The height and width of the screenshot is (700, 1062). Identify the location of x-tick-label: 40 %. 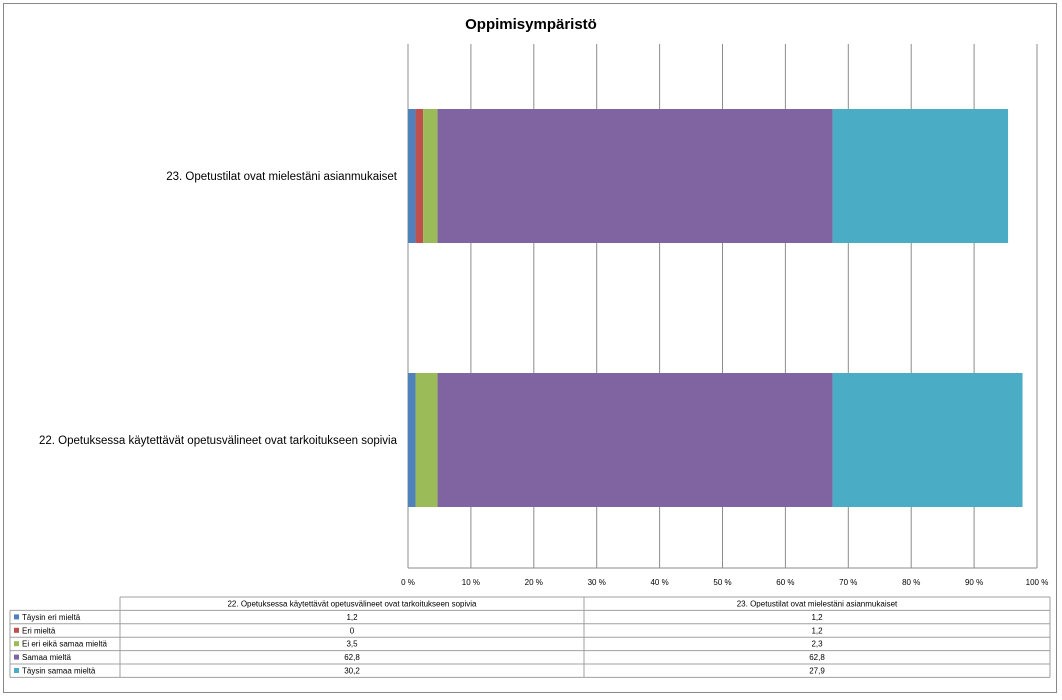
(659, 582).